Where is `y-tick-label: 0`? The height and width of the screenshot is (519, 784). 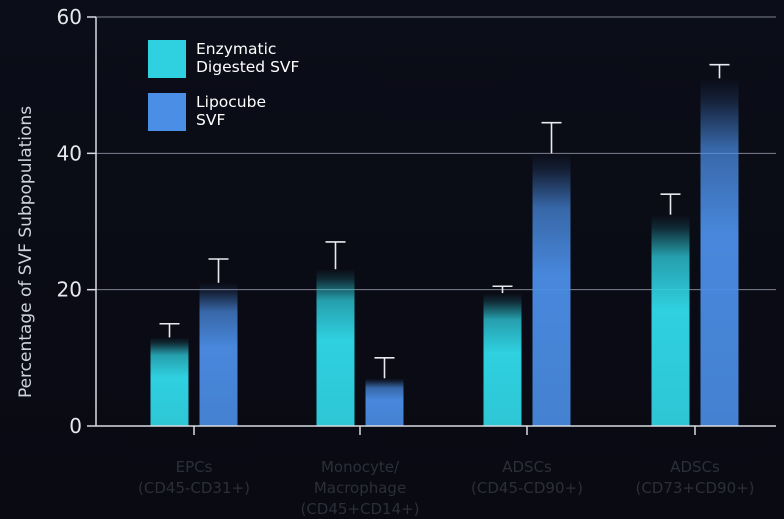 y-tick-label: 0 is located at coordinates (75, 426).